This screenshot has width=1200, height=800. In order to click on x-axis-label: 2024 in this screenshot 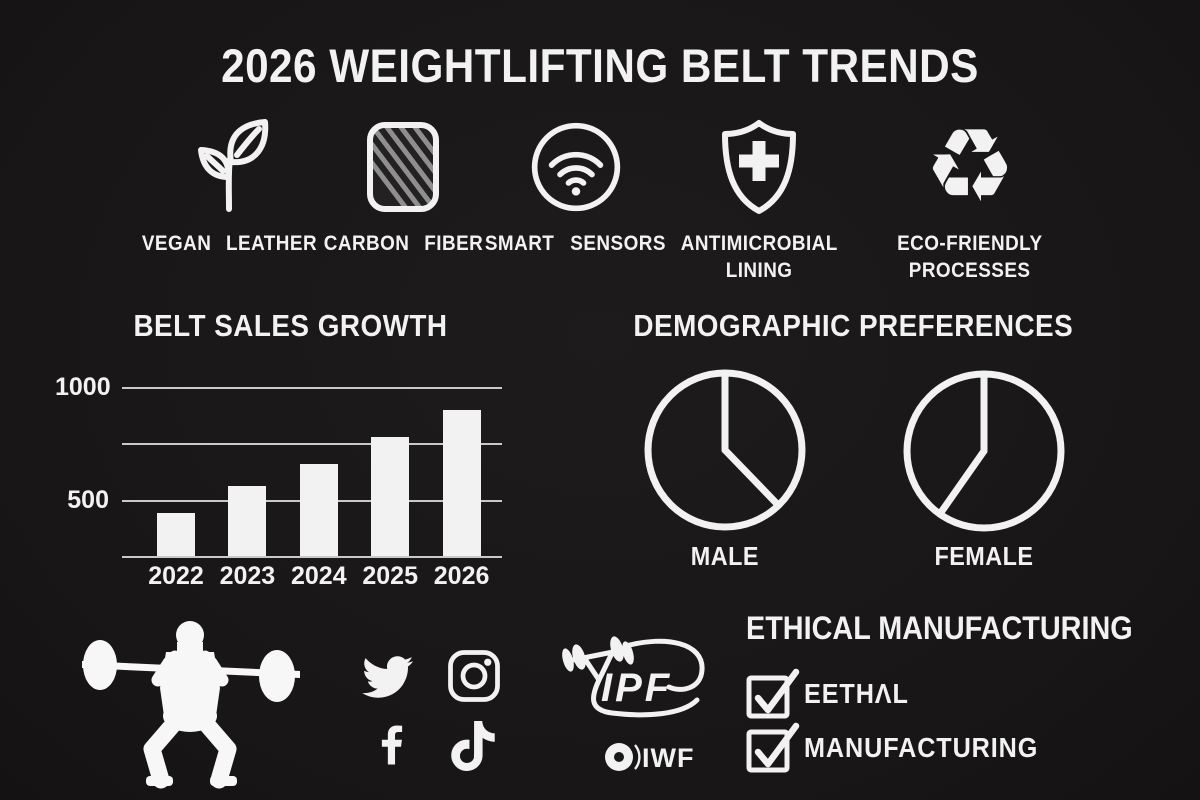, I will do `click(318, 576)`.